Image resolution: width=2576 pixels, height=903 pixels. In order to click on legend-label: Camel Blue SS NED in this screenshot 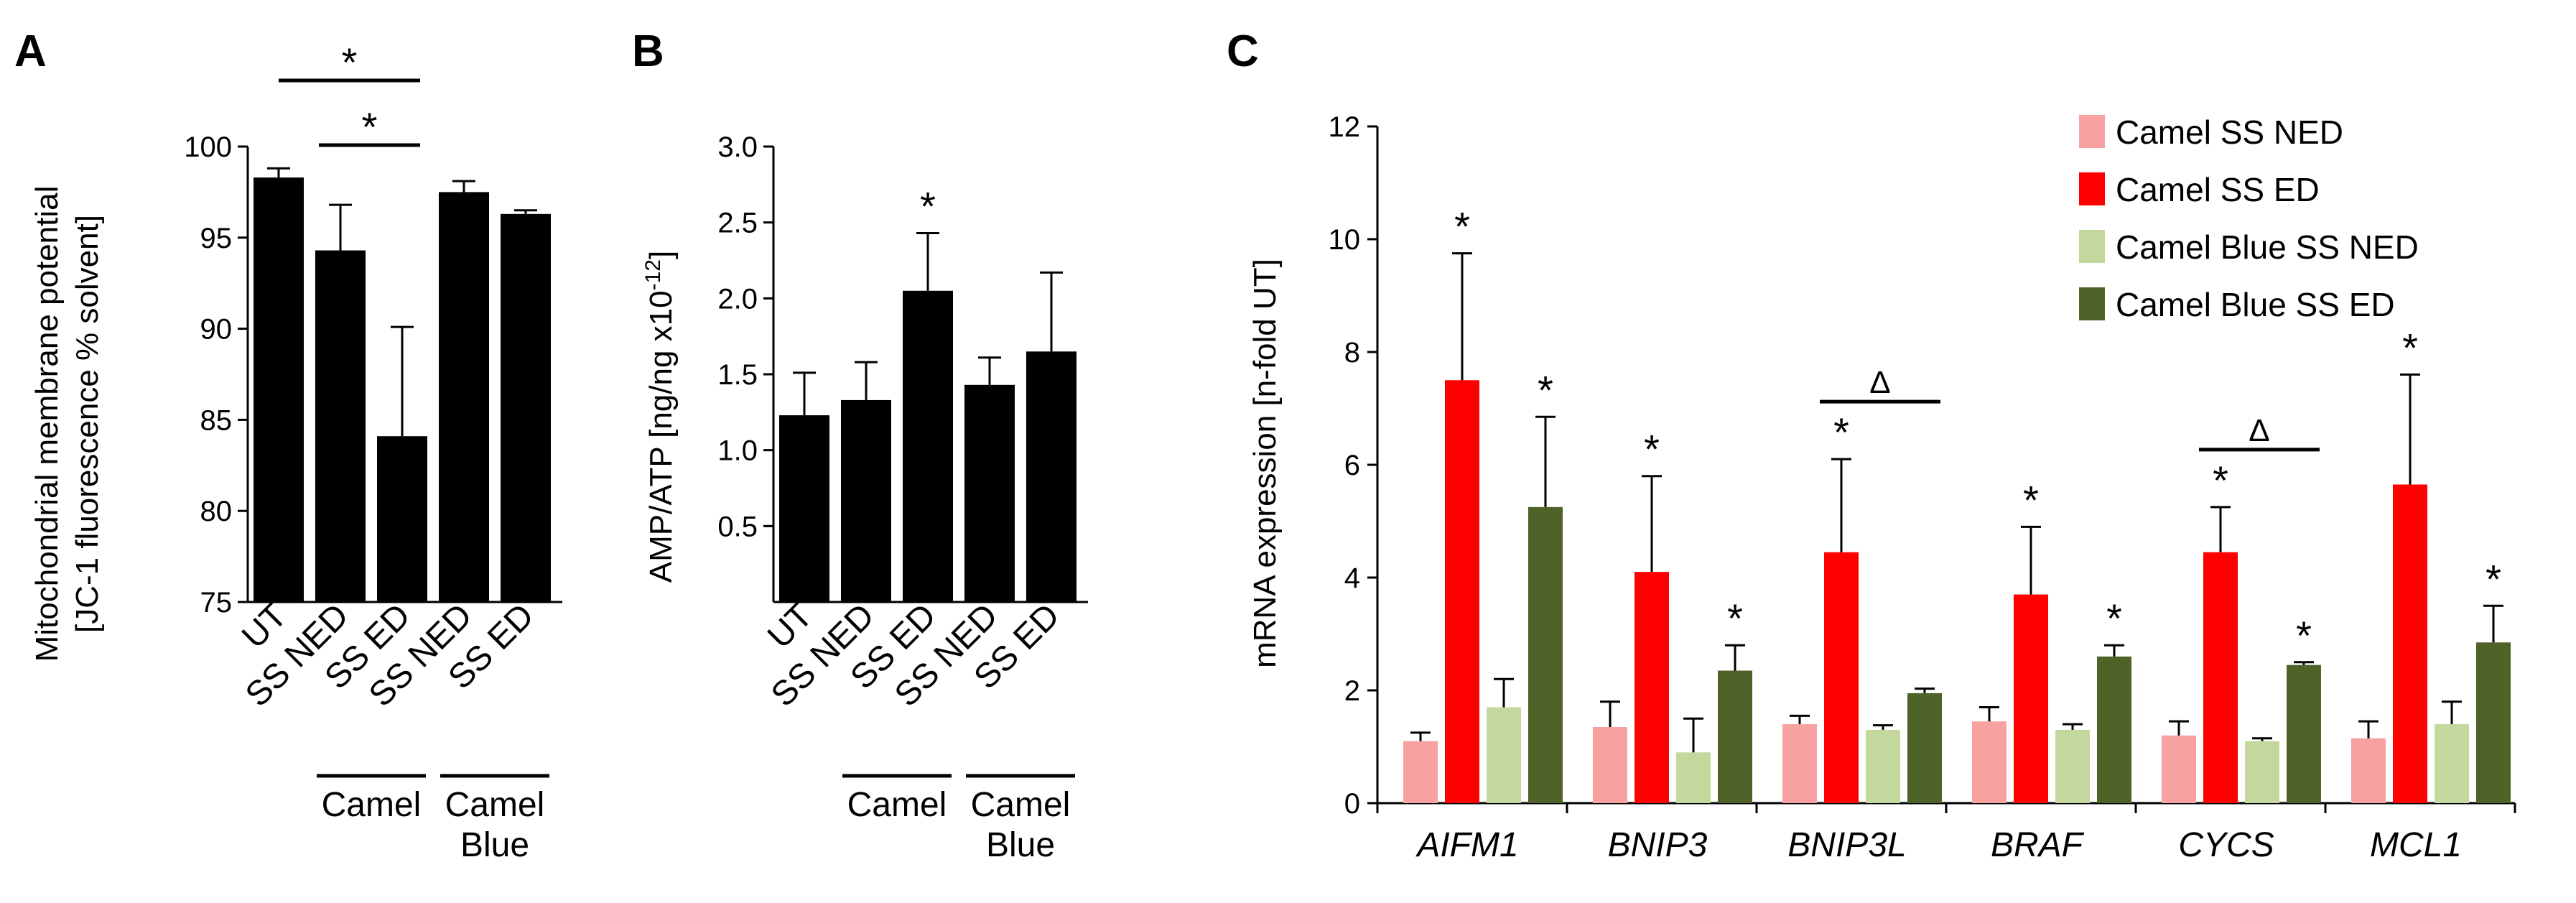, I will do `click(2267, 247)`.